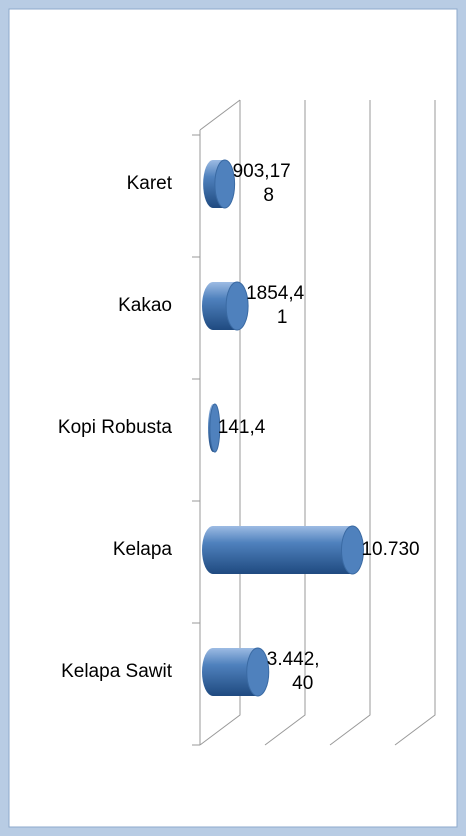  What do you see at coordinates (262, 171) in the screenshot?
I see `value-label-line: 903,17` at bounding box center [262, 171].